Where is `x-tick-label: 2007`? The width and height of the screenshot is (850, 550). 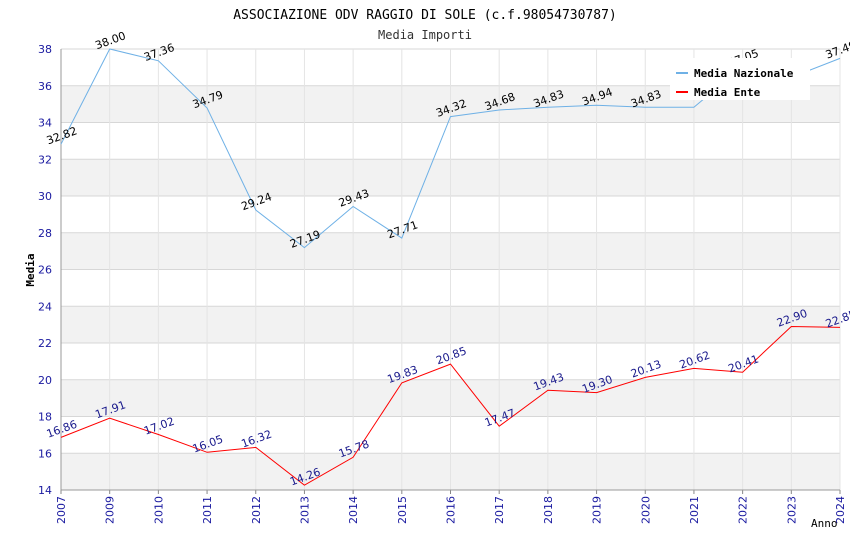
x-tick-label: 2007 is located at coordinates (61, 510).